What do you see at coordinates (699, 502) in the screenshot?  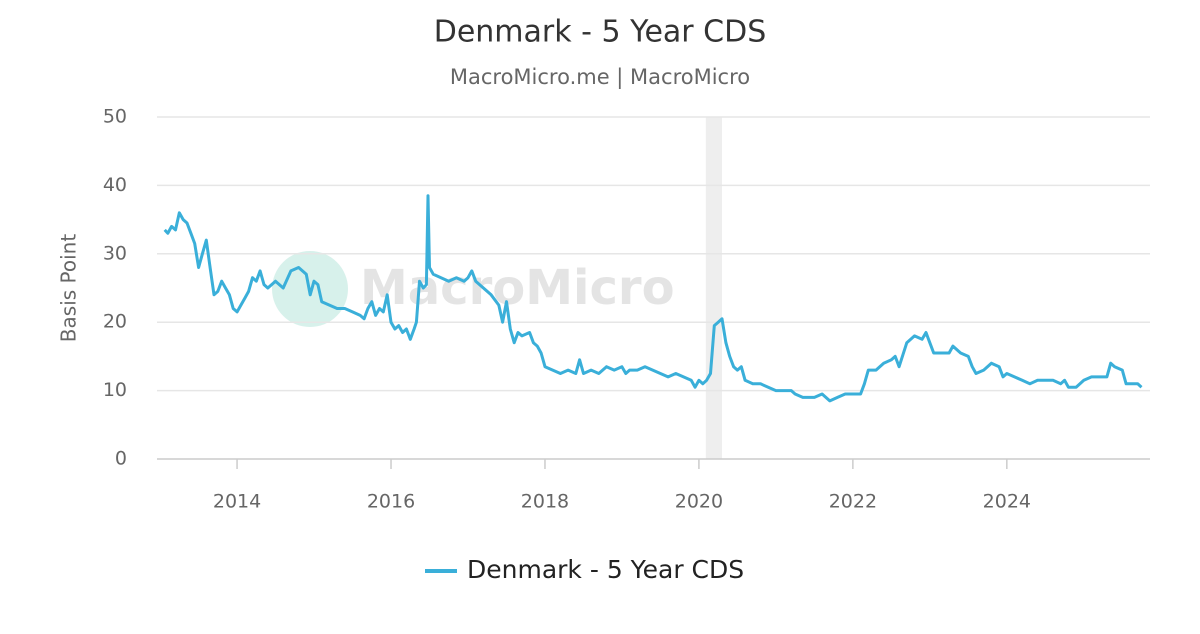 I see `x-tick-label: 2020` at bounding box center [699, 502].